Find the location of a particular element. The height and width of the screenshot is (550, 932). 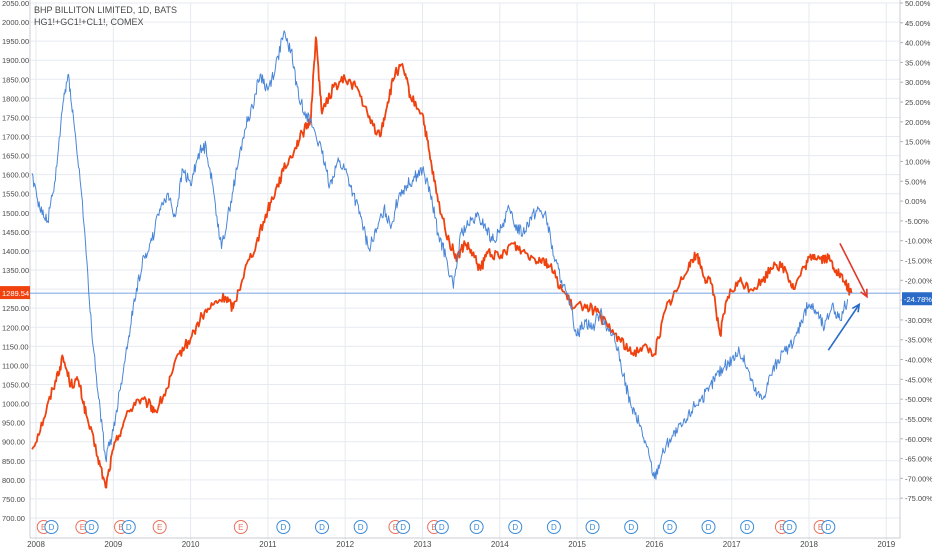

last-percent-badge: -24.78% is located at coordinates (917, 299).